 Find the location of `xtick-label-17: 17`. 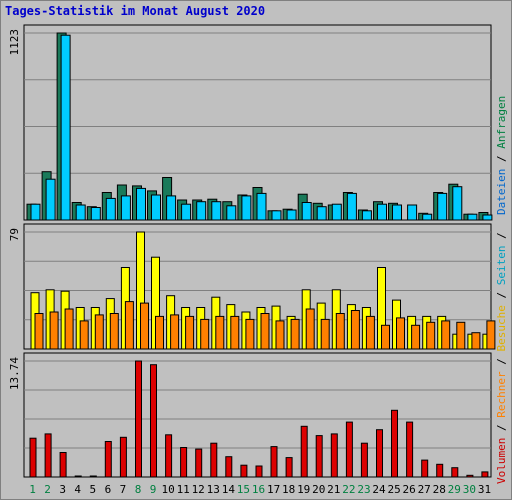

xtick-label-17: 17 is located at coordinates (273, 489).